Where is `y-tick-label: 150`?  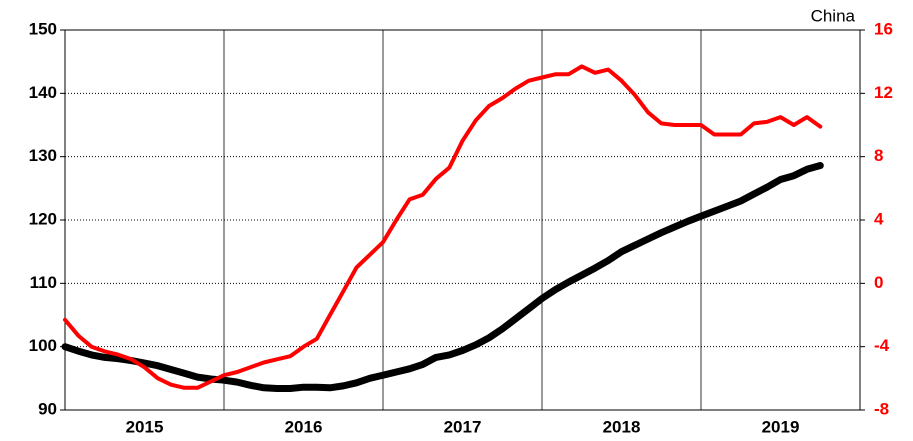
y-tick-label: 150 is located at coordinates (43, 28).